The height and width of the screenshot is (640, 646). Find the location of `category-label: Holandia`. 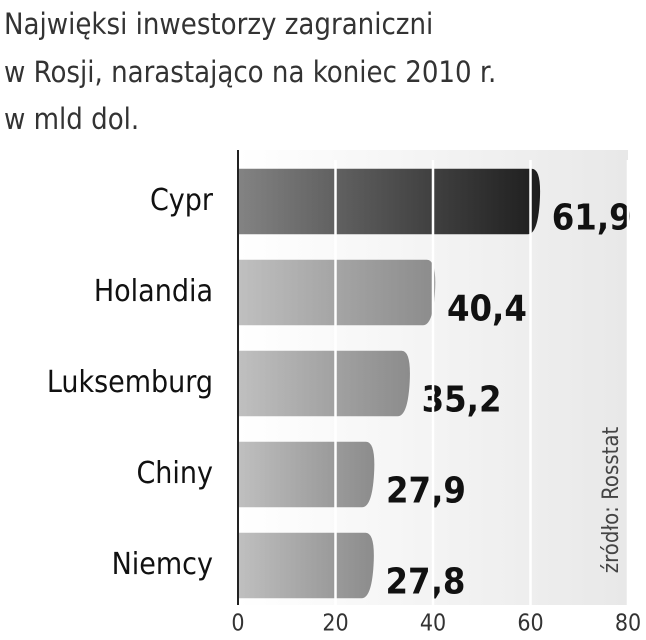

category-label: Holandia is located at coordinates (153, 291).